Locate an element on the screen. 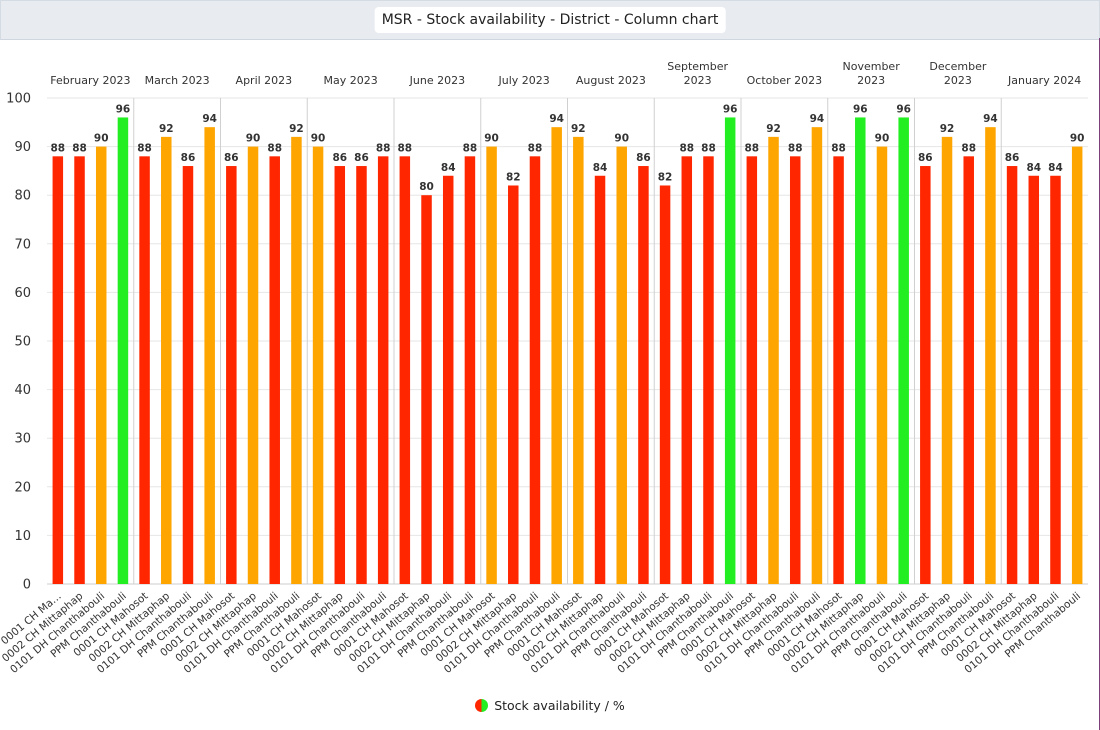 The height and width of the screenshot is (730, 1100). y-tick-label: 50 is located at coordinates (22, 342).